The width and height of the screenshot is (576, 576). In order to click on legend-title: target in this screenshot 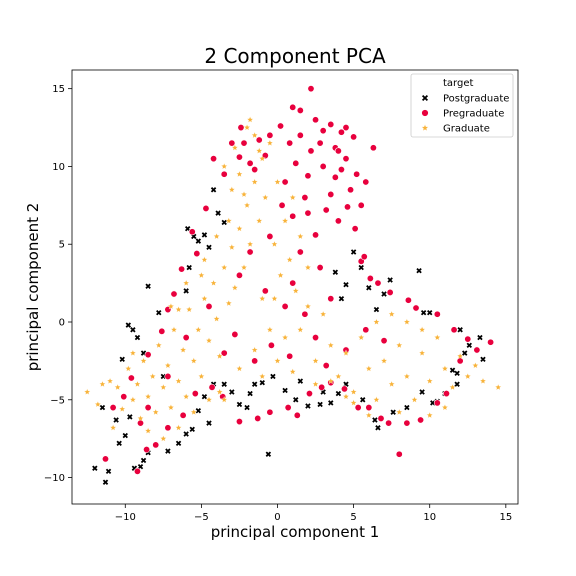, I will do `click(458, 83)`.